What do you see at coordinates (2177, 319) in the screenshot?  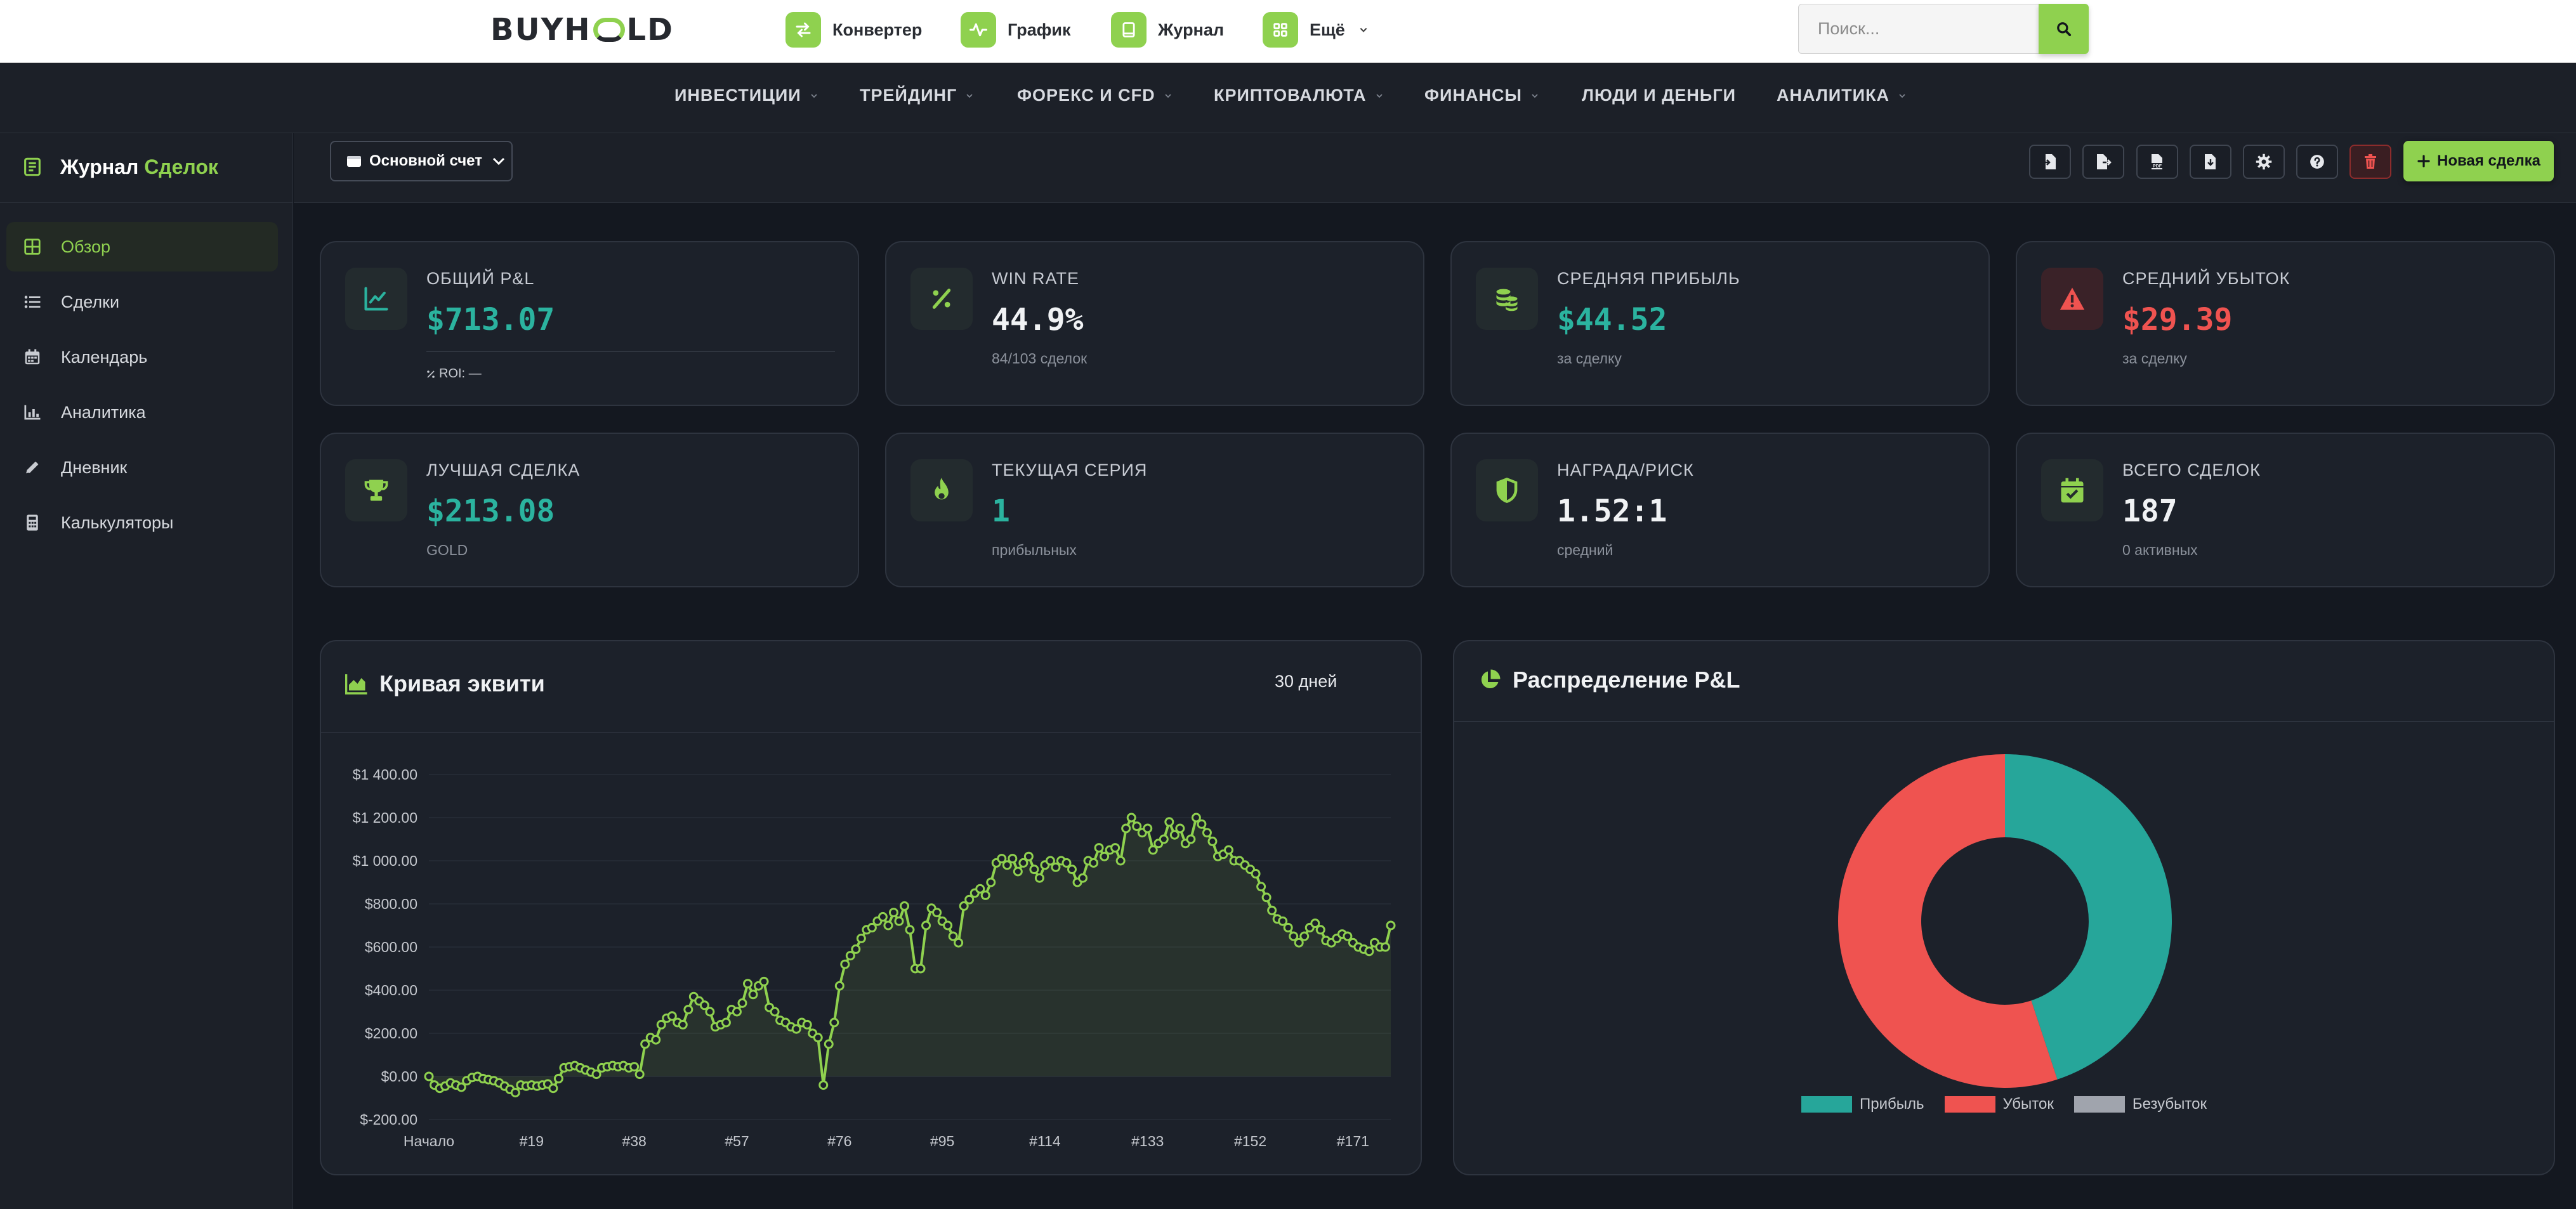 I see `stat-value: $29.39` at bounding box center [2177, 319].